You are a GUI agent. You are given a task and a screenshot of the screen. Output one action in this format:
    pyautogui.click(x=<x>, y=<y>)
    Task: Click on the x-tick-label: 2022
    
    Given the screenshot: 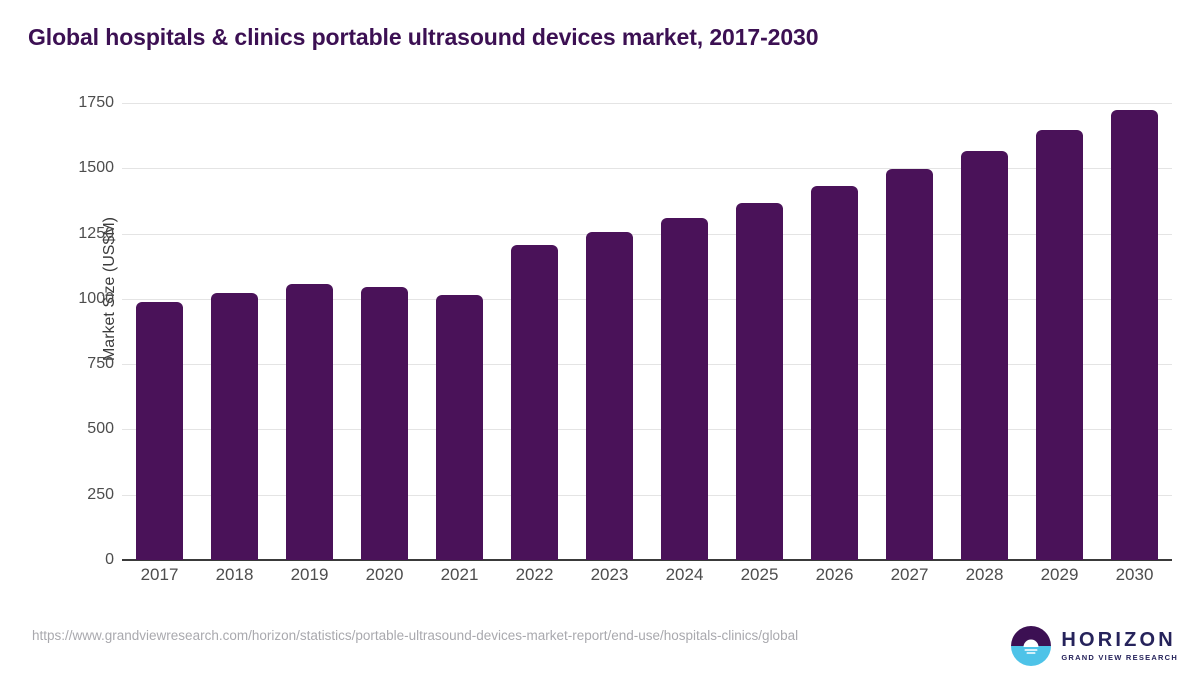 What is the action you would take?
    pyautogui.click(x=534, y=574)
    